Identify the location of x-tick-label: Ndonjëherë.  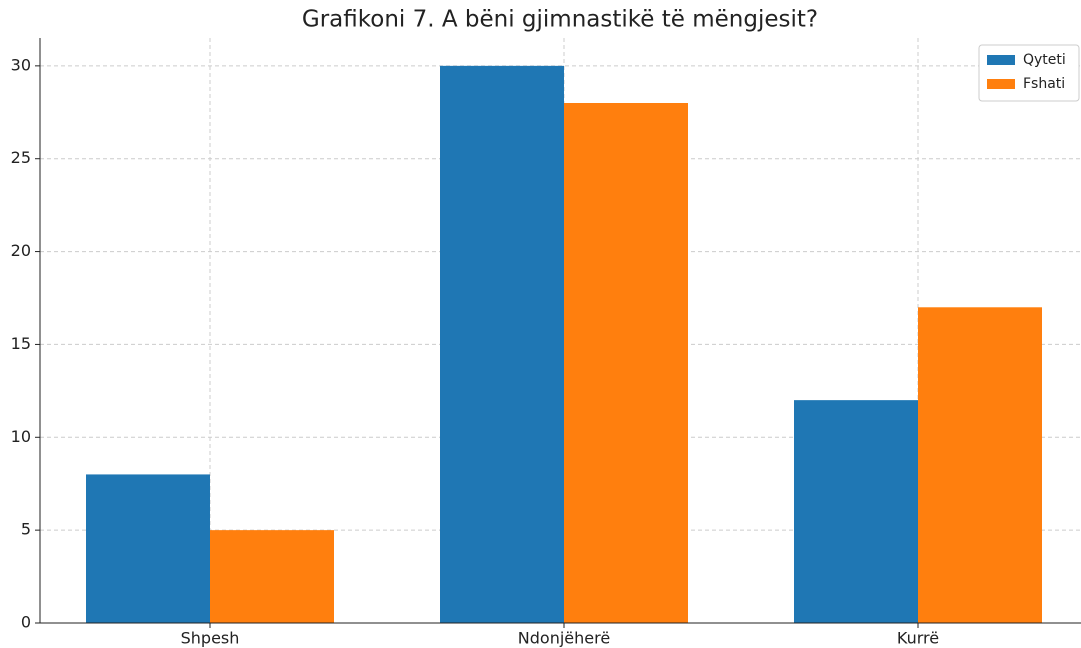
(564, 638).